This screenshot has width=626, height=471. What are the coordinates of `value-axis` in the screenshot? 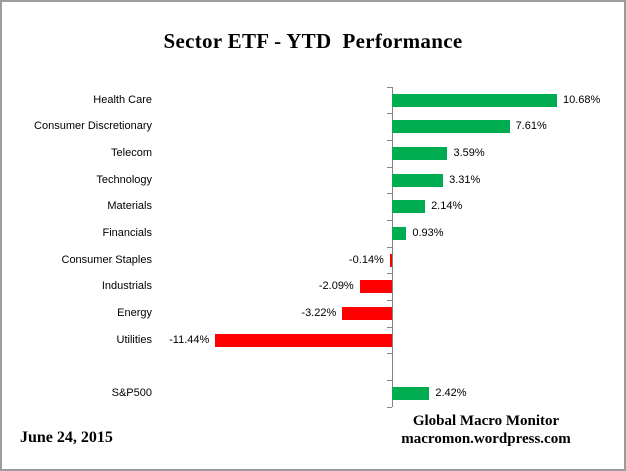 It's located at (392, 246).